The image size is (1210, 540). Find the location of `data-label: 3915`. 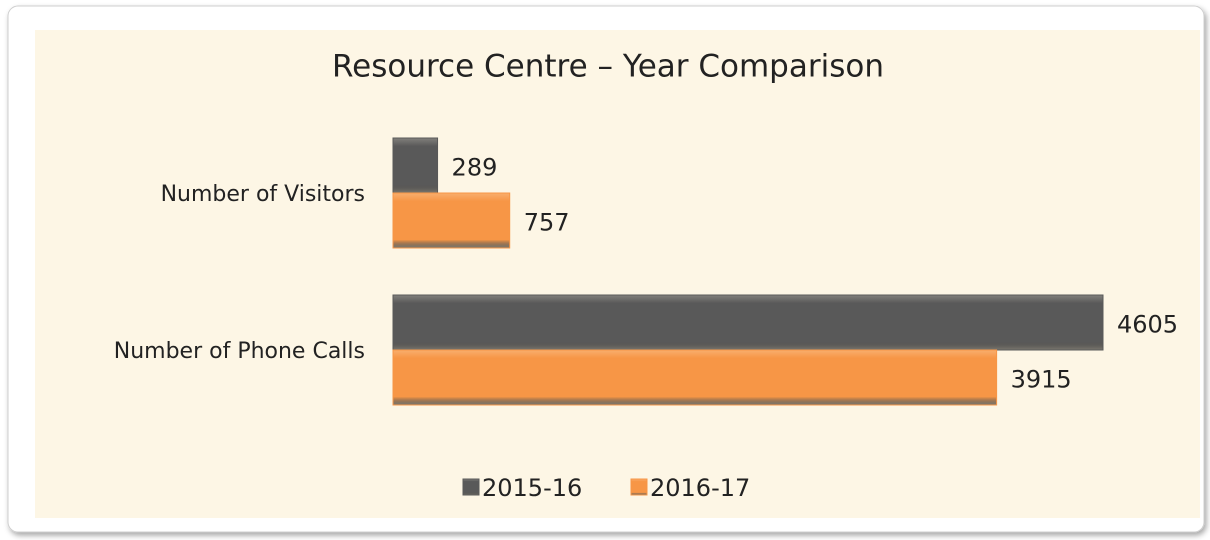

data-label: 3915 is located at coordinates (1041, 380).